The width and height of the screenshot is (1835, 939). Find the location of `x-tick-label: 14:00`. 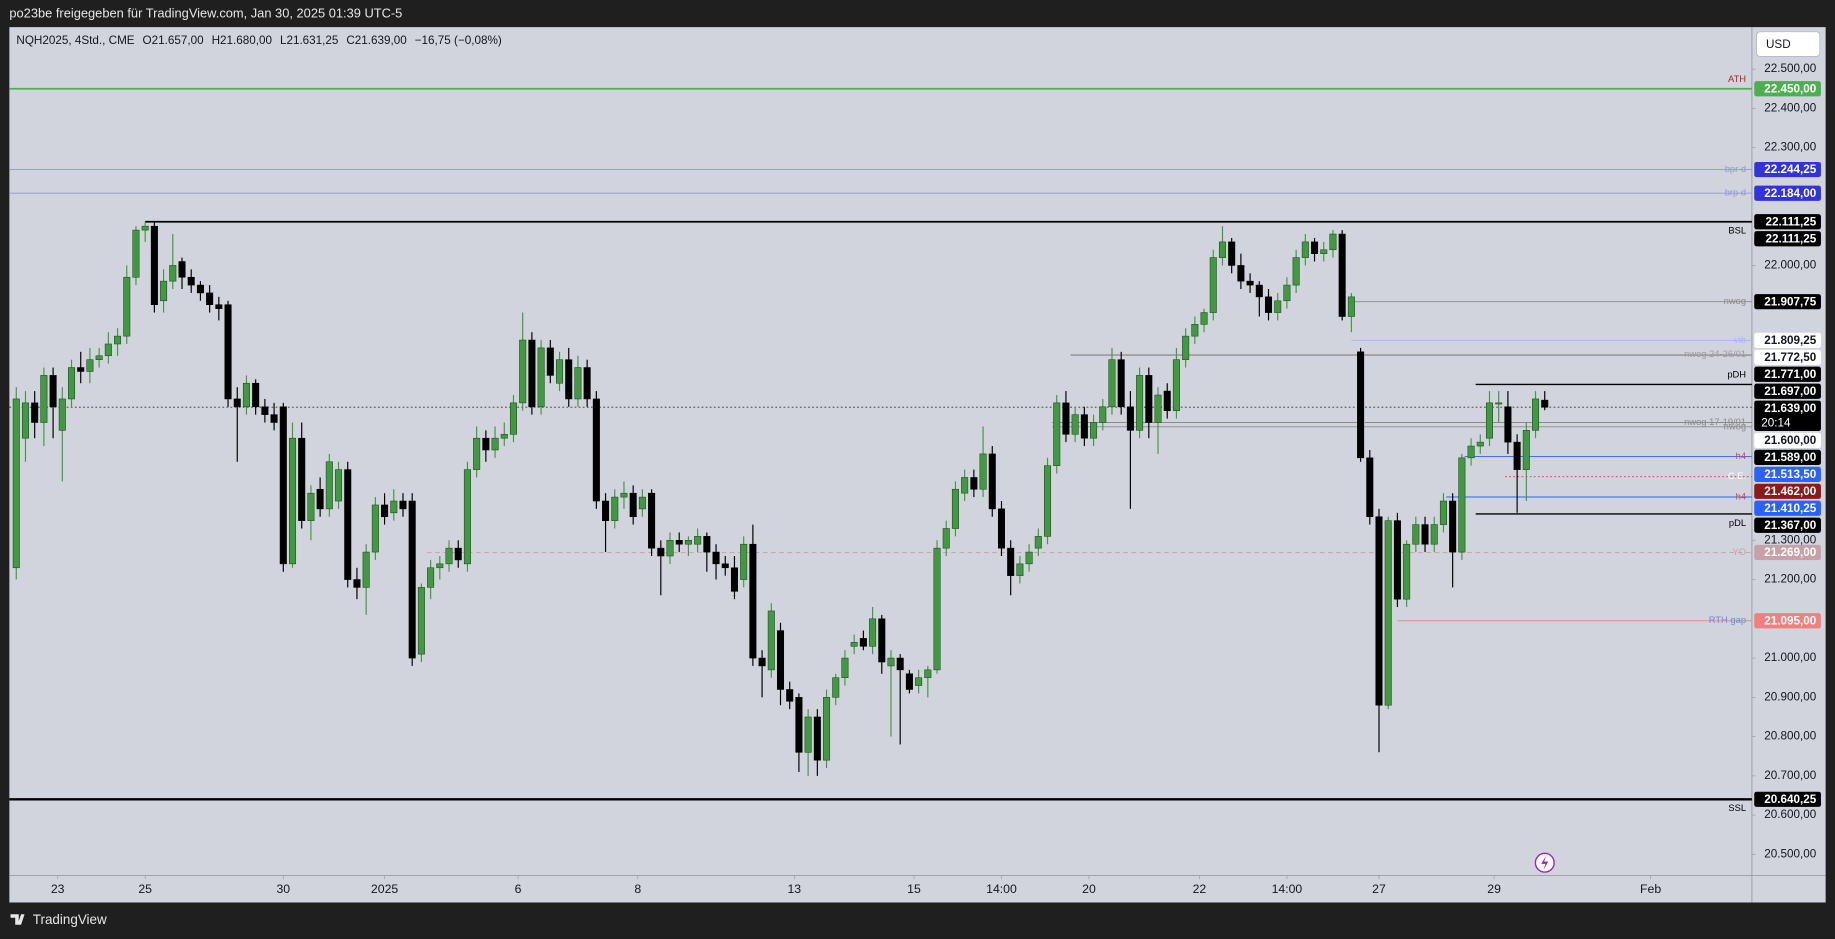

x-tick-label: 14:00 is located at coordinates (1001, 889).